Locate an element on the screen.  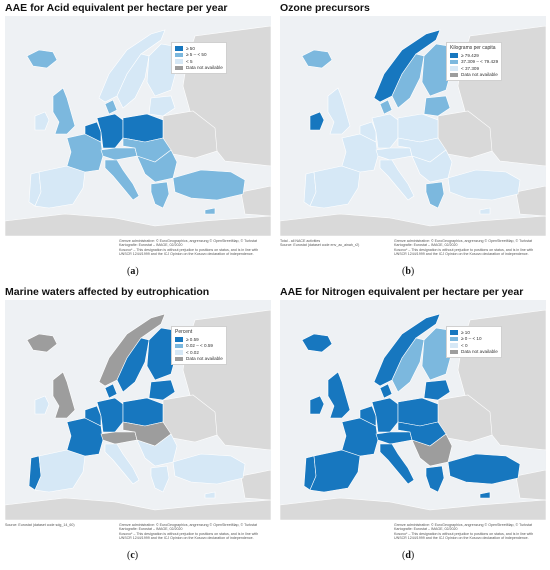
legend-label: ≥ 0 – < 10 is located at coordinates (471, 339).